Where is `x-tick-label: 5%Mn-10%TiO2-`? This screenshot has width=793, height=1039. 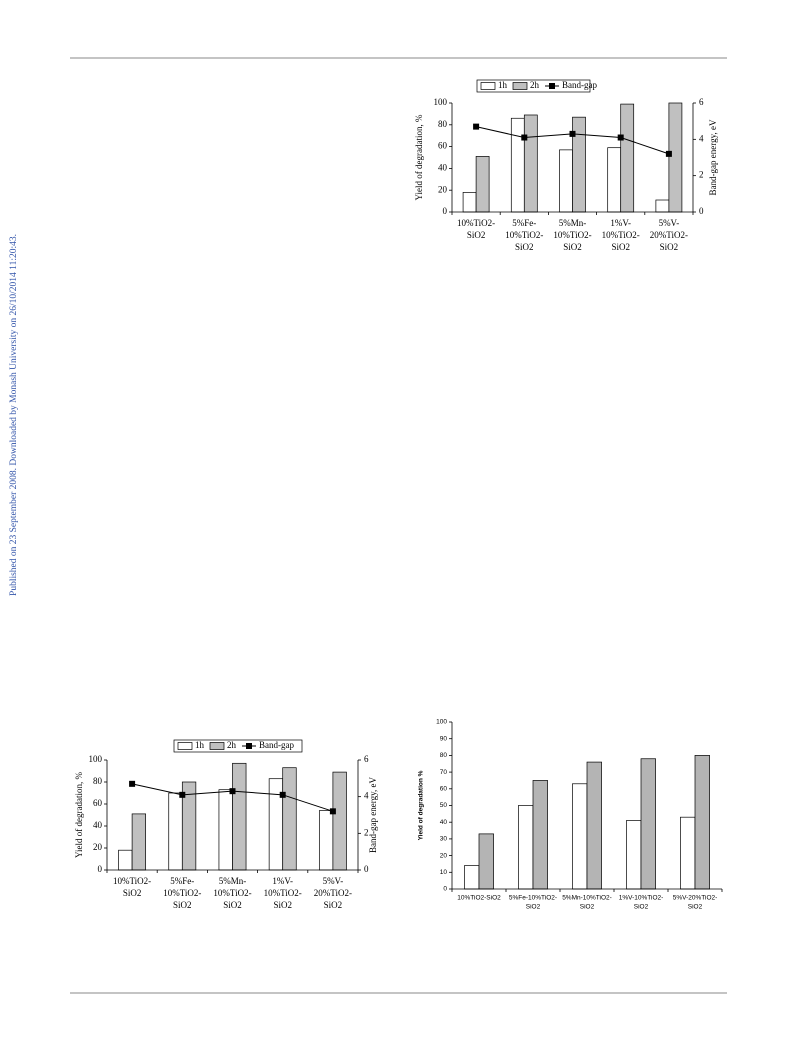
x-tick-label: 5%Mn-10%TiO2- is located at coordinates (587, 898).